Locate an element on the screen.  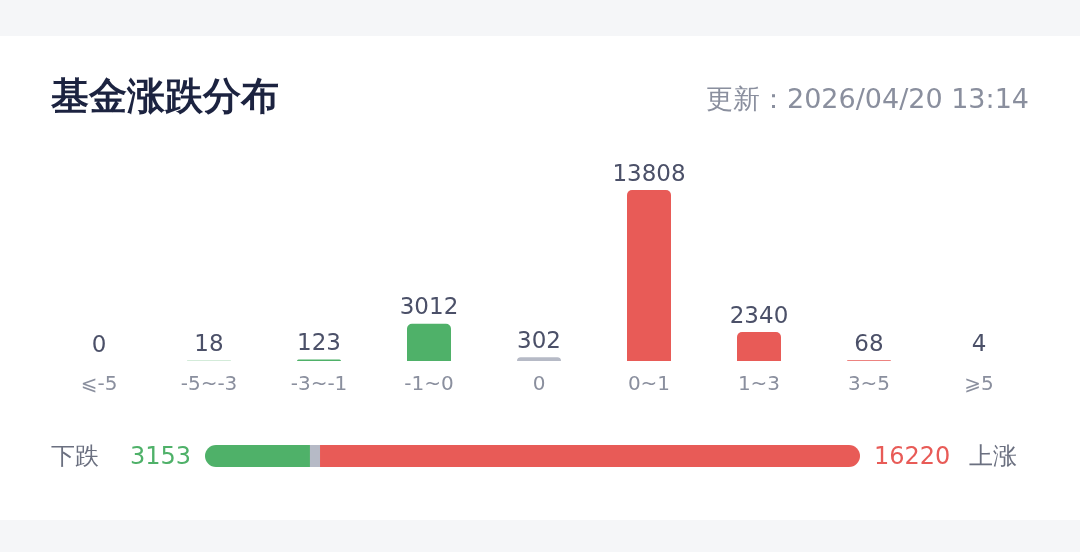
x-tick-label: -1~0 is located at coordinates (429, 383).